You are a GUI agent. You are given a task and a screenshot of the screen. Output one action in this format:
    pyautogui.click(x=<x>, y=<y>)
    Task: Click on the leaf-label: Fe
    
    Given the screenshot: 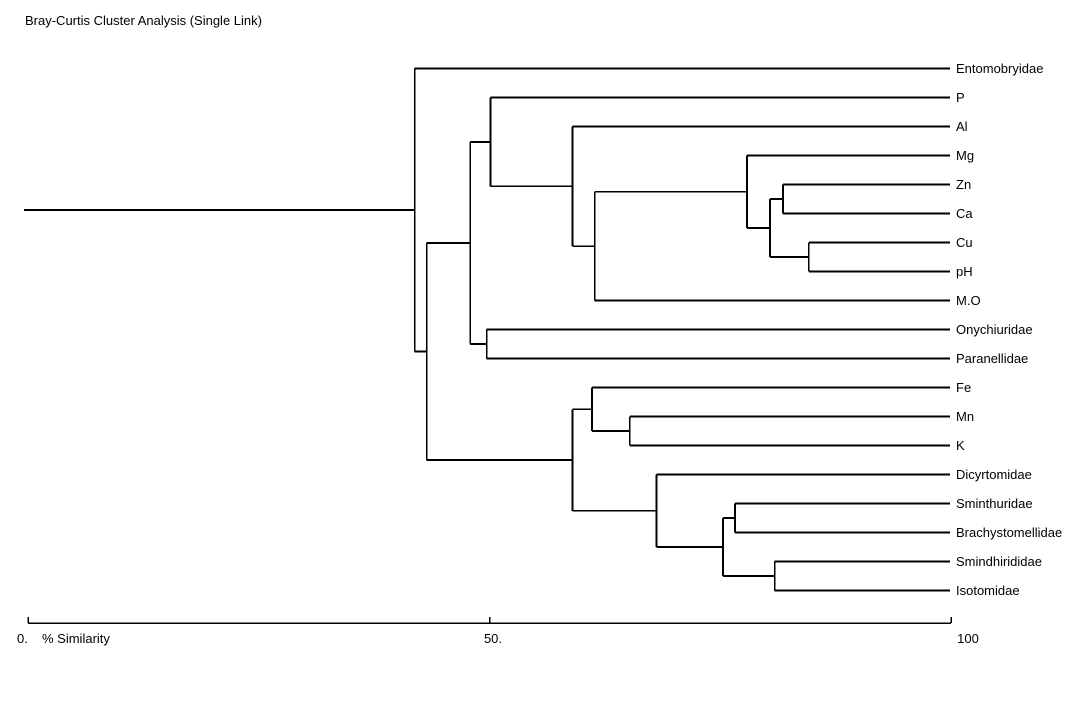 What is the action you would take?
    pyautogui.click(x=963, y=387)
    